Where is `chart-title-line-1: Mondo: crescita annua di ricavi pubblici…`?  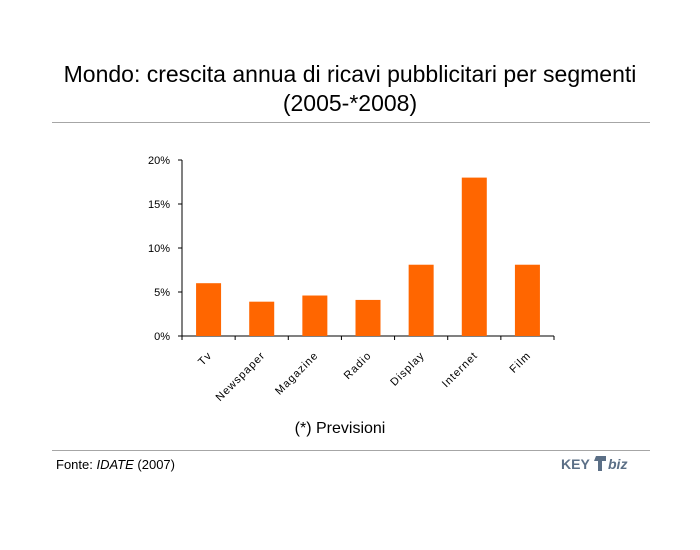
chart-title-line-1: Mondo: crescita annua di ricavi pubblici… is located at coordinates (350, 74).